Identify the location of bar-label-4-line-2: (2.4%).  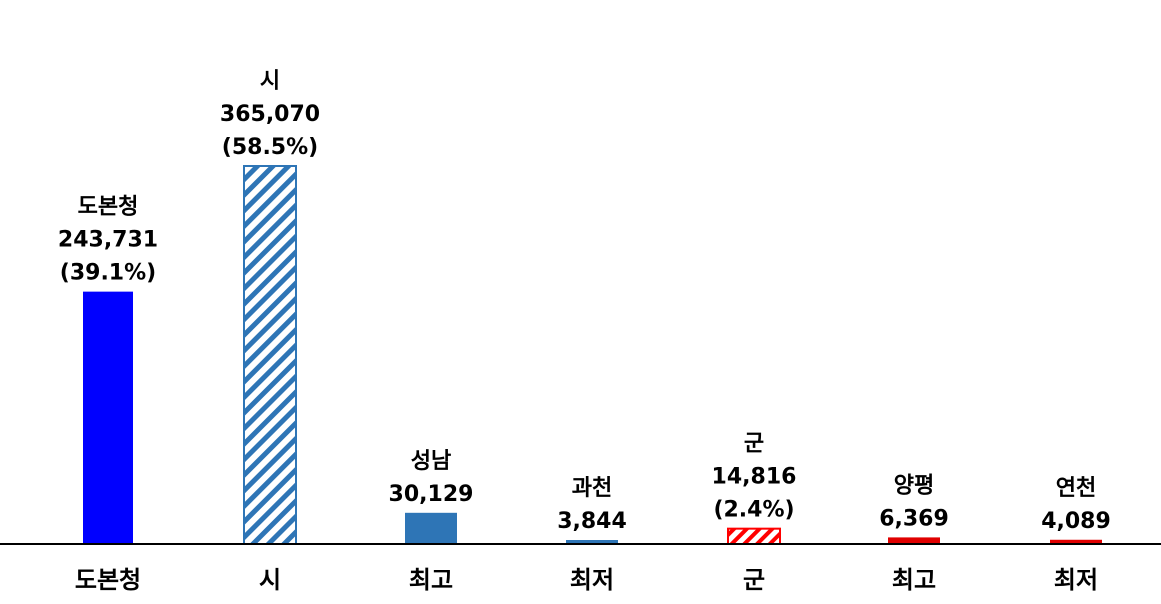
(753, 510).